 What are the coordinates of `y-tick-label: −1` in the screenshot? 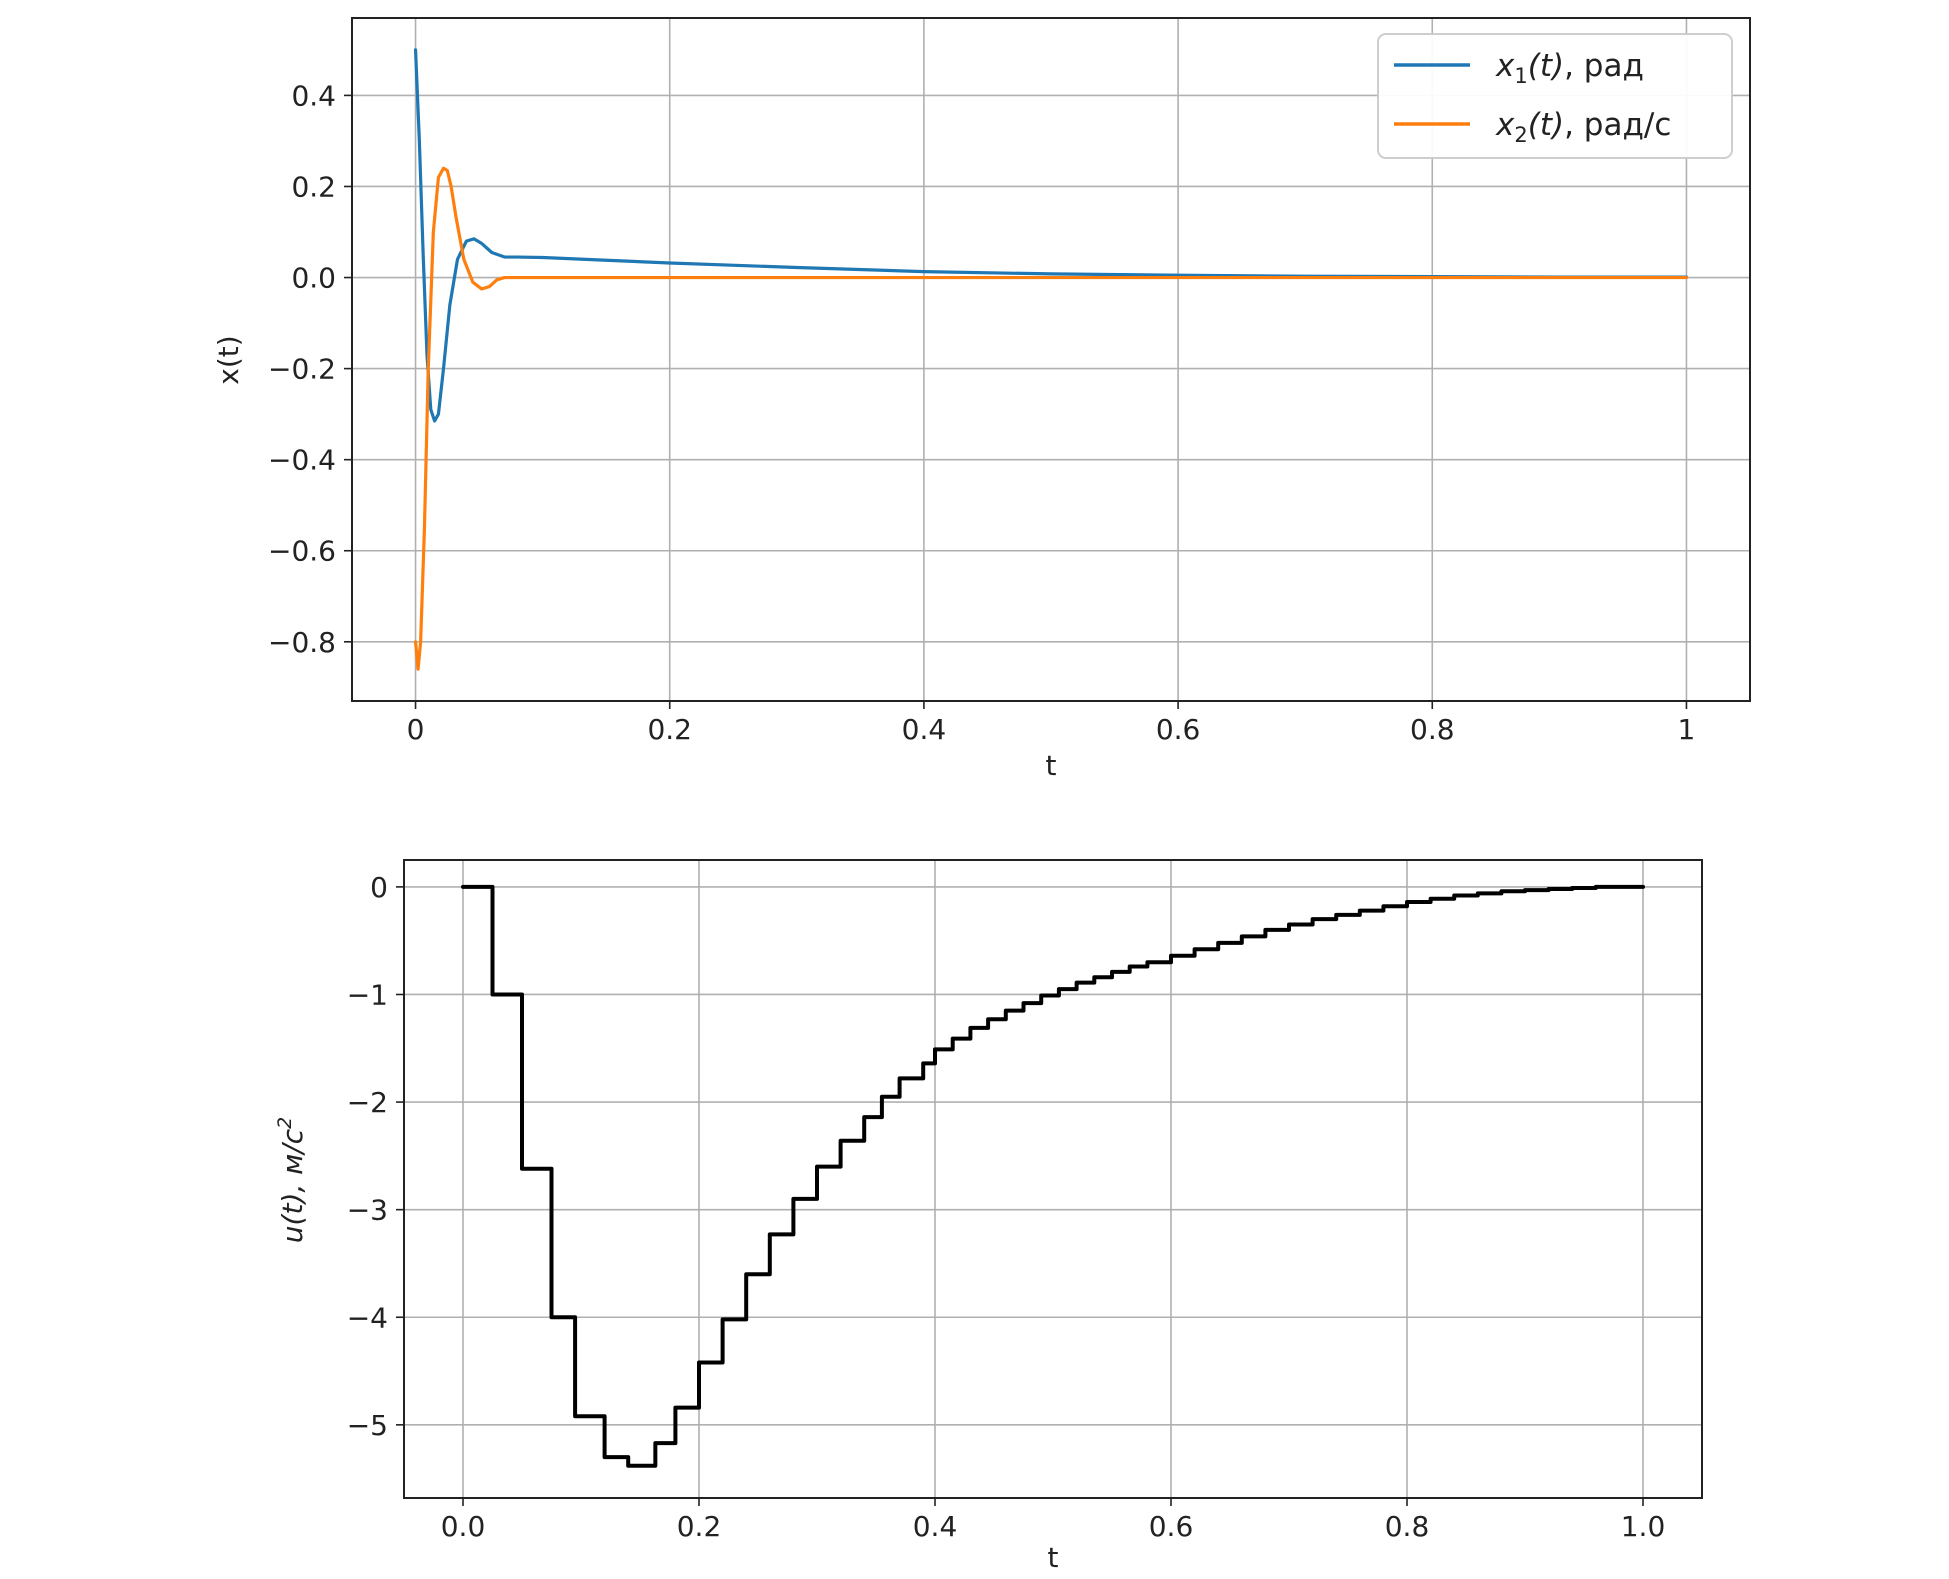 It's located at (367, 994).